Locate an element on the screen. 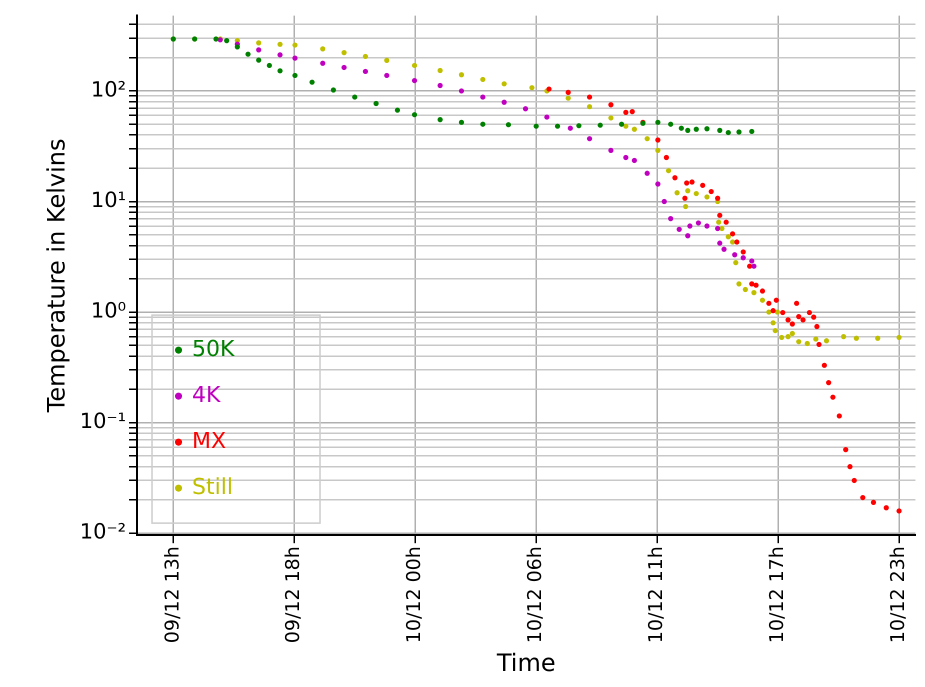  x-tick-label: 10/12 06h is located at coordinates (535, 595).